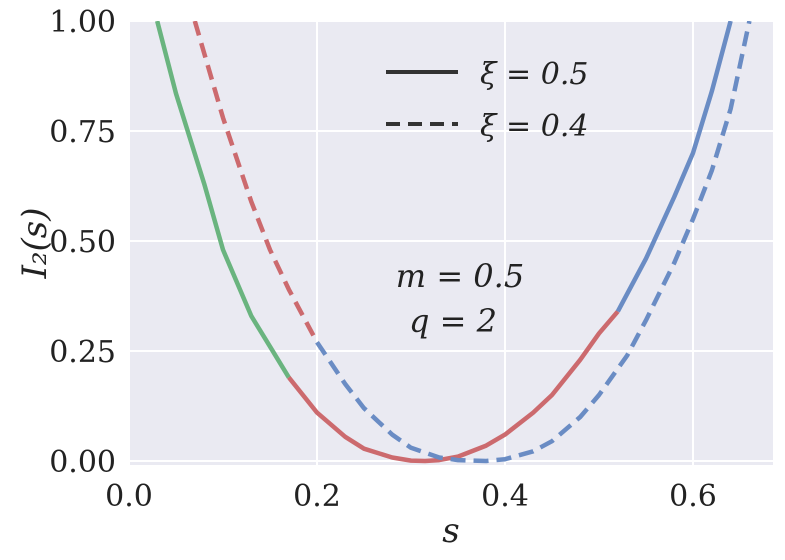  Describe the element at coordinates (505, 496) in the screenshot. I see `x-tick-label-2: 0.4` at that location.